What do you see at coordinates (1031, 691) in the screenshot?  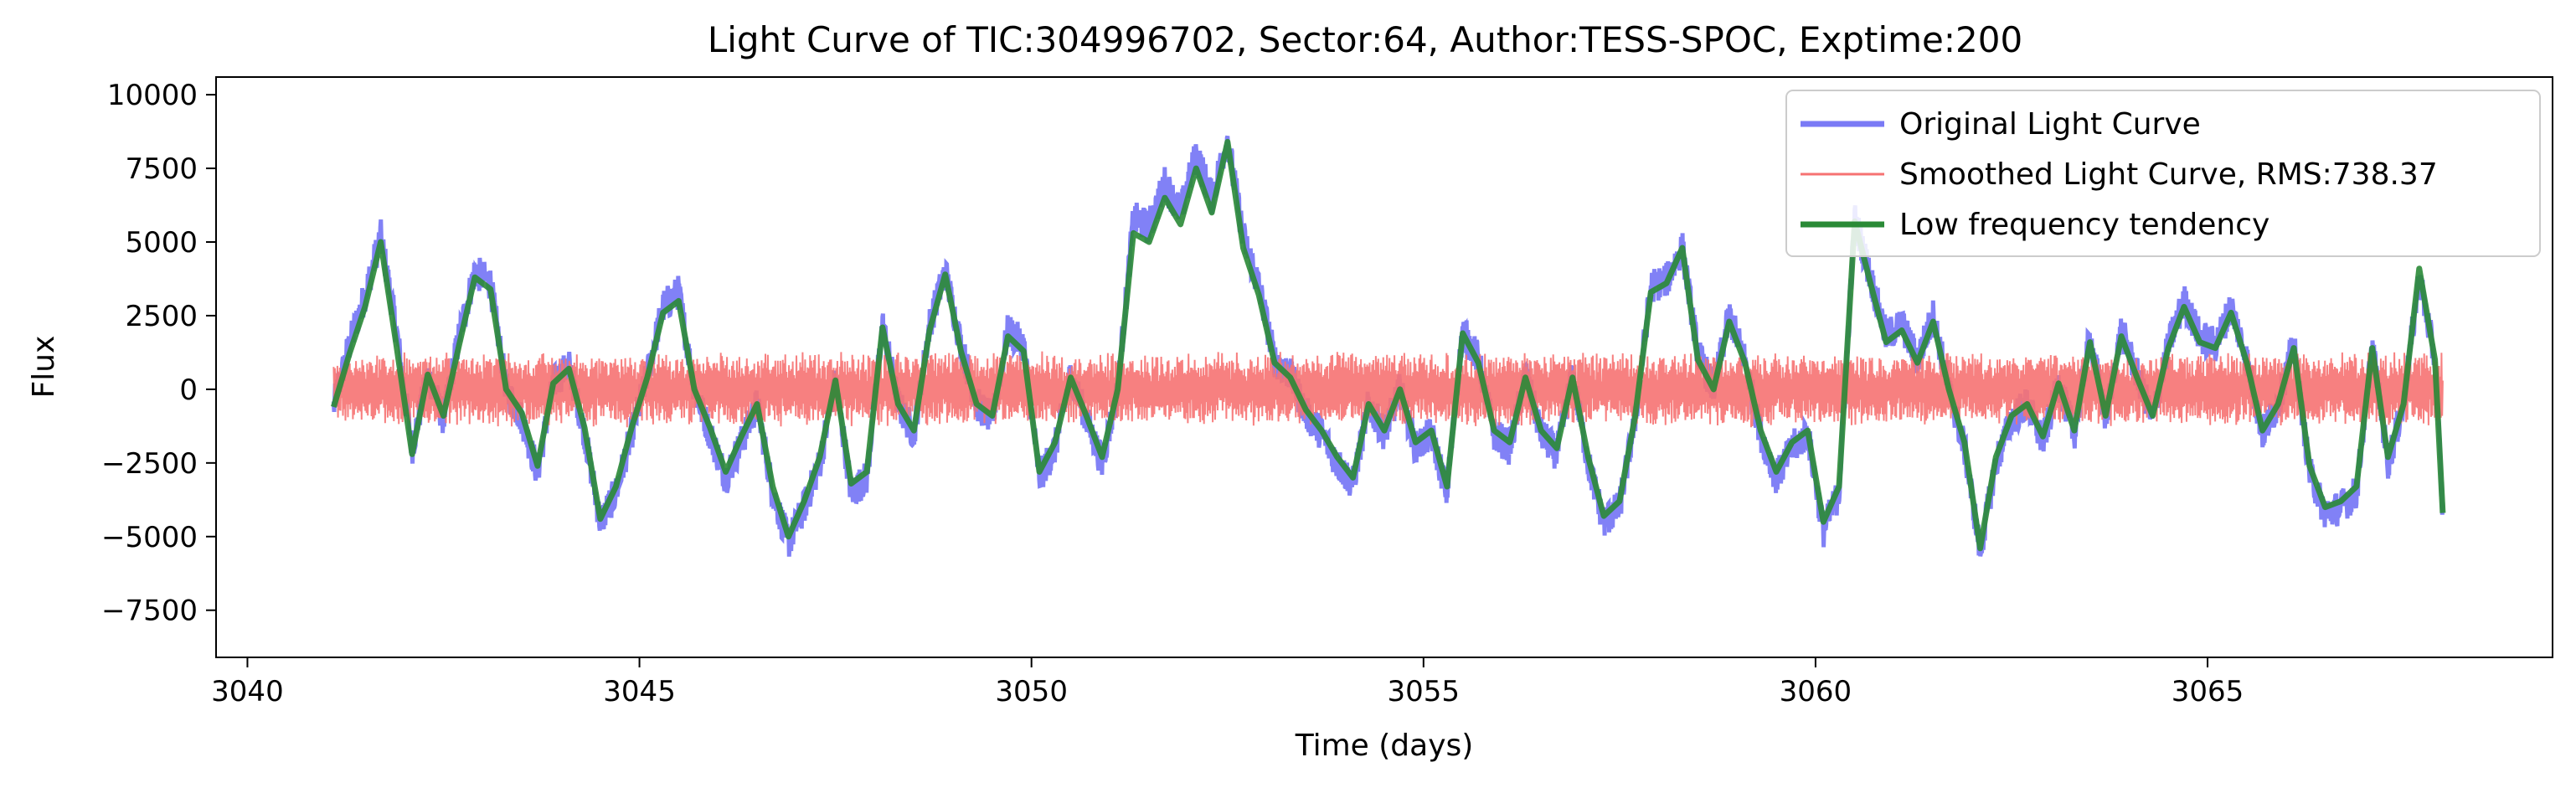 I see `x-tick-label: 3050` at bounding box center [1031, 691].